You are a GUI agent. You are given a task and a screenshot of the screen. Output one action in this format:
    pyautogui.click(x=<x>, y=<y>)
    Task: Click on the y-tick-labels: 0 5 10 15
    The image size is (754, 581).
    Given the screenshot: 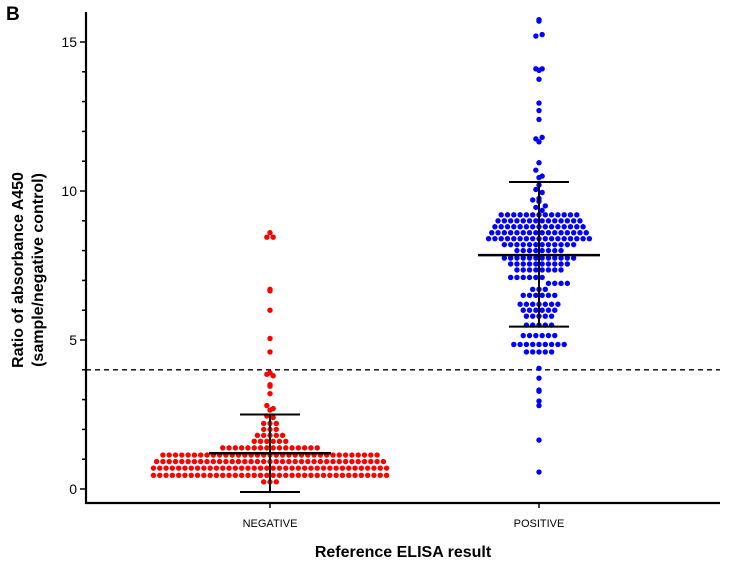 What is the action you would take?
    pyautogui.click(x=69, y=265)
    